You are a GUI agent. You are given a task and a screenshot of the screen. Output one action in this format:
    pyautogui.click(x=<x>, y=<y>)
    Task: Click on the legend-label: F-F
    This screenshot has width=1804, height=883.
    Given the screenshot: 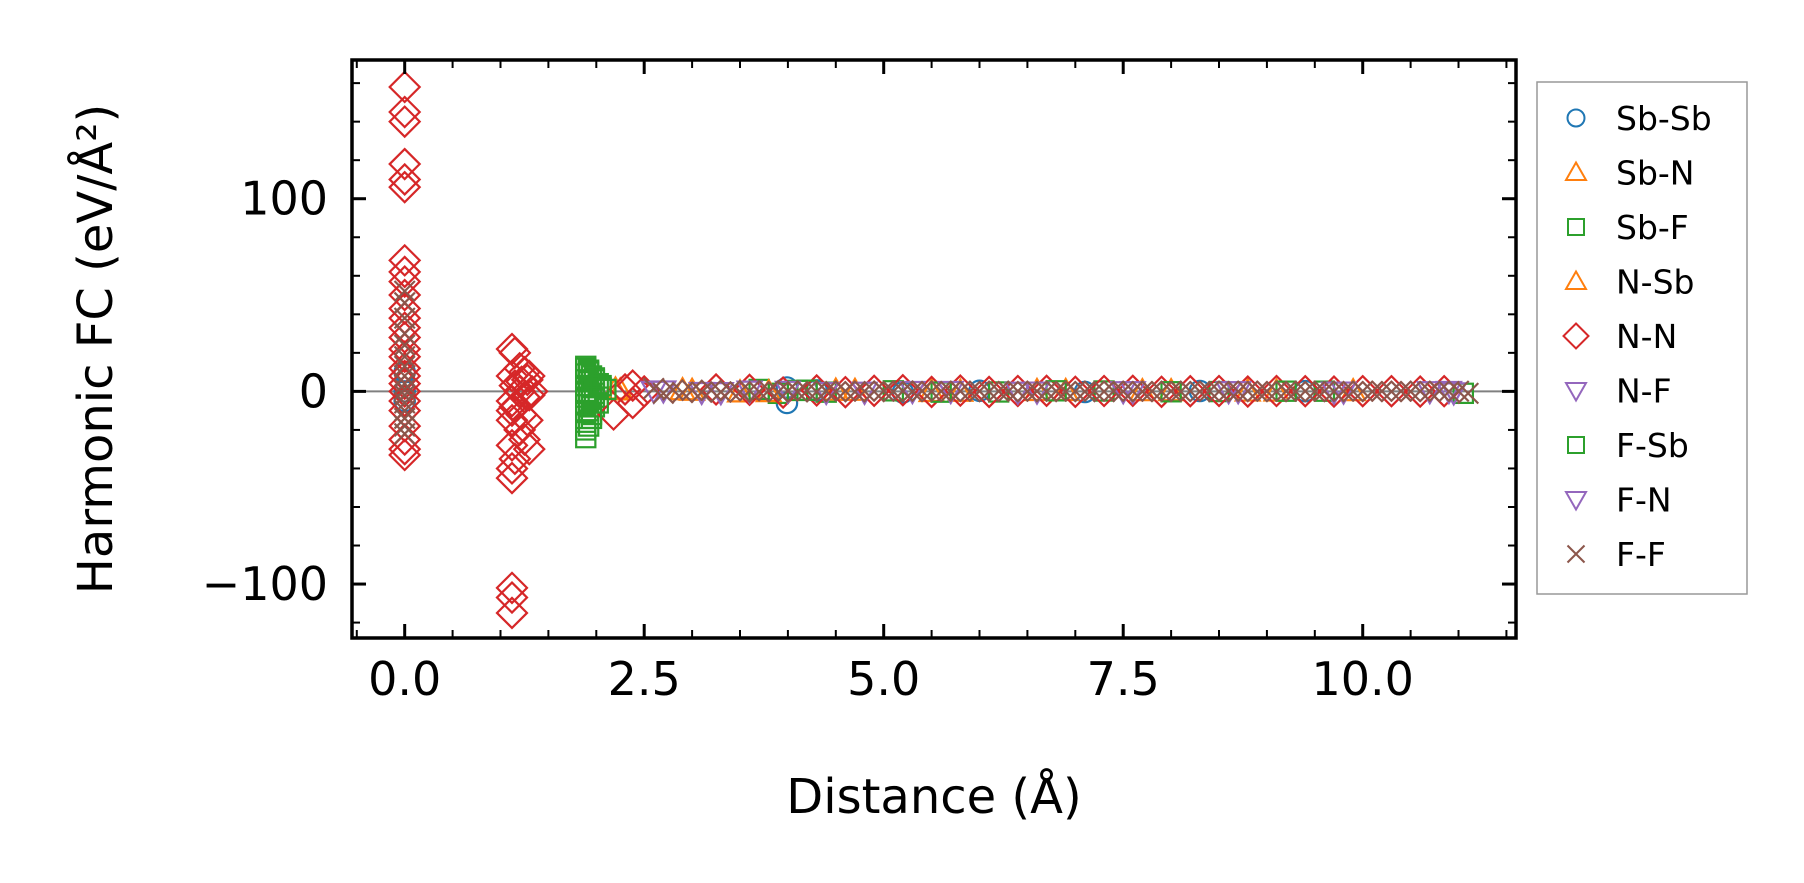 What is the action you would take?
    pyautogui.click(x=1641, y=554)
    